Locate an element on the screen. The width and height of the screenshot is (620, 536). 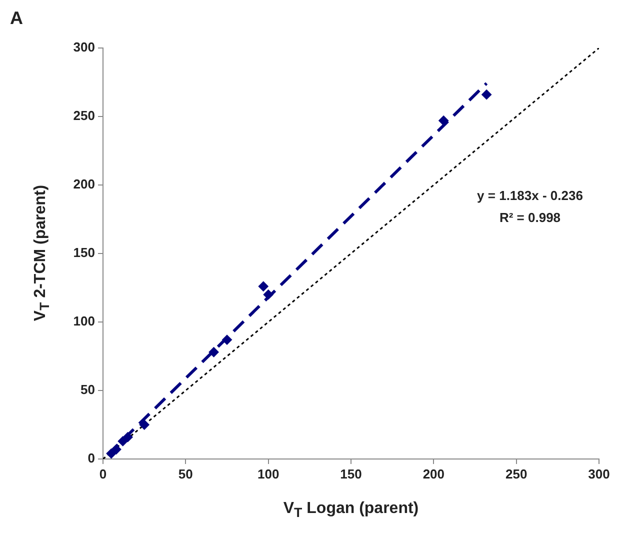
annotation: y = 1.183x - 0.236 is located at coordinates (530, 195).